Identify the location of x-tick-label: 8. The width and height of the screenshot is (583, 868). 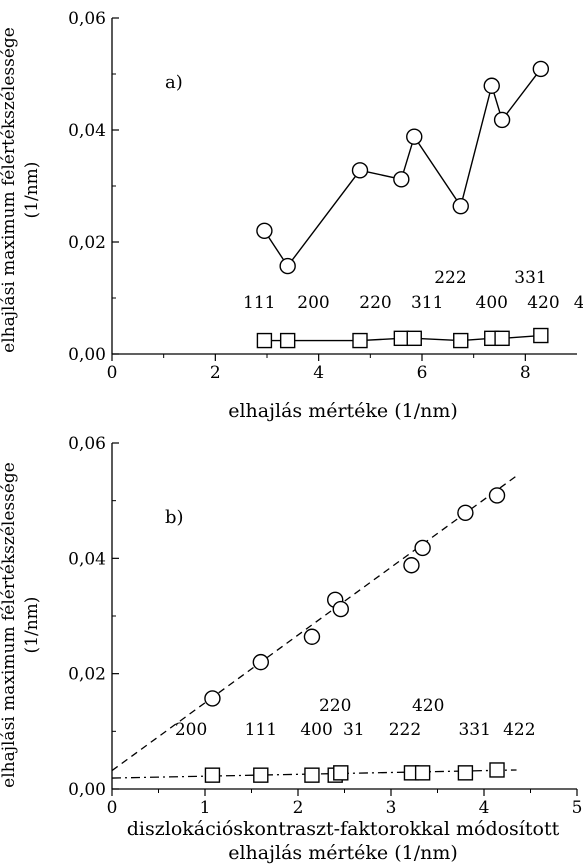
(525, 373).